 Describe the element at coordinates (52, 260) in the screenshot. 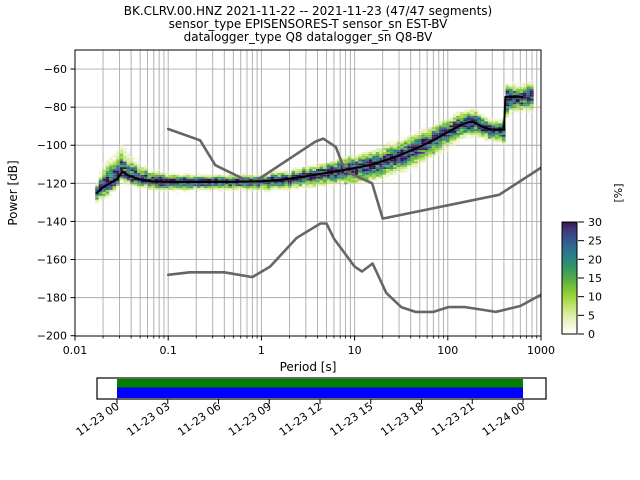

I see `y-tick-label: −160` at that location.